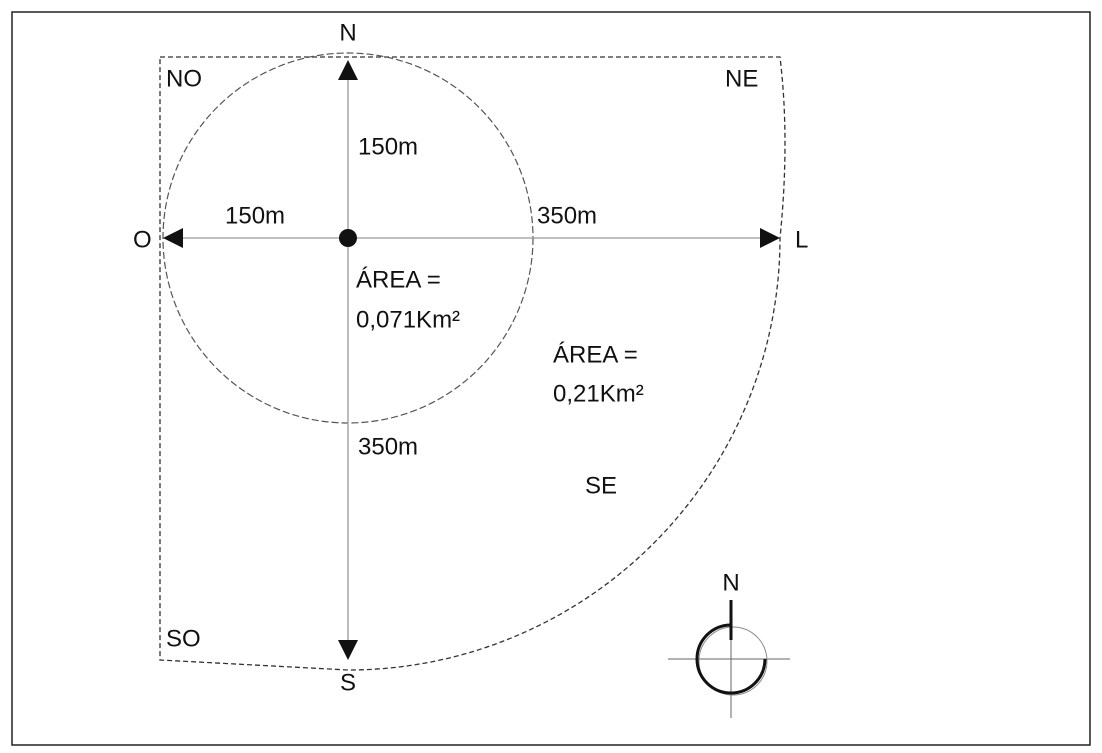 This screenshot has height=753, width=1102. I want to click on label-se: SE, so click(601, 485).